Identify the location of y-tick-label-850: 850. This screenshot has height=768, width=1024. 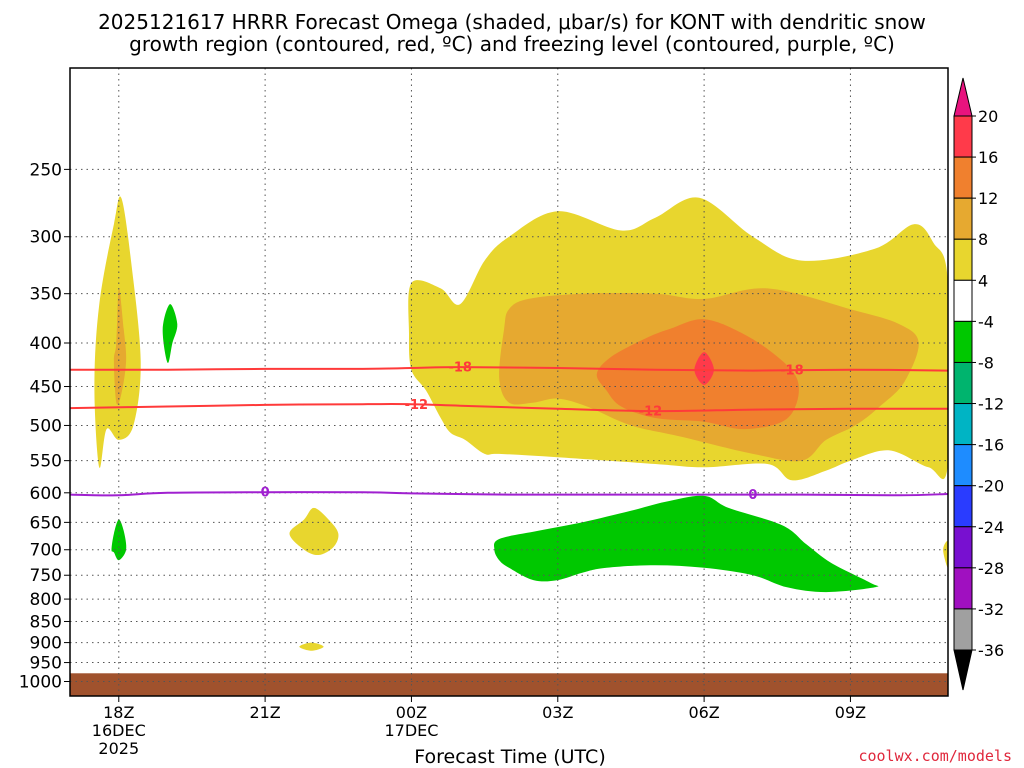
(46, 622).